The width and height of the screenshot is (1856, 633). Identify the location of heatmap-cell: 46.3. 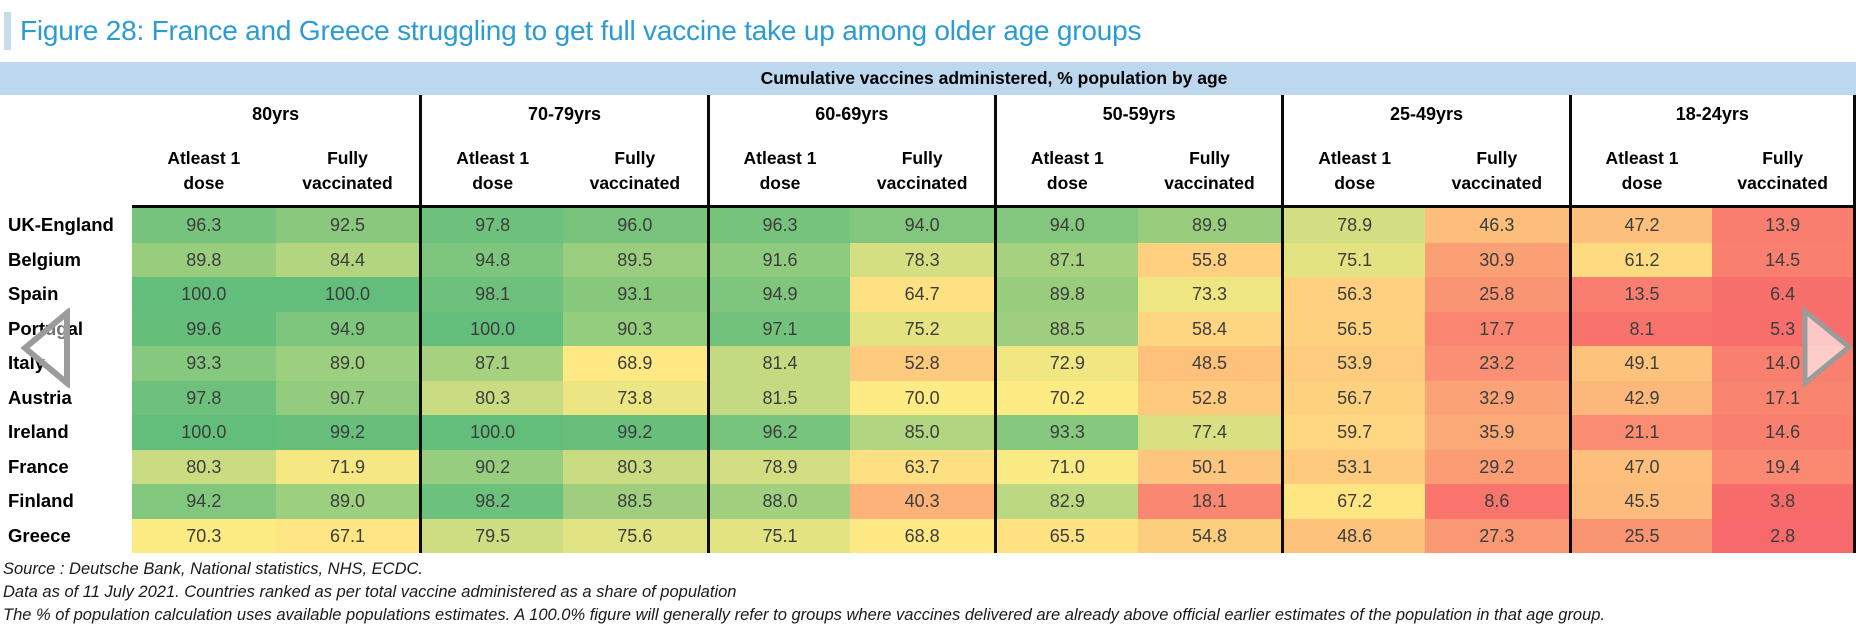
(1497, 225).